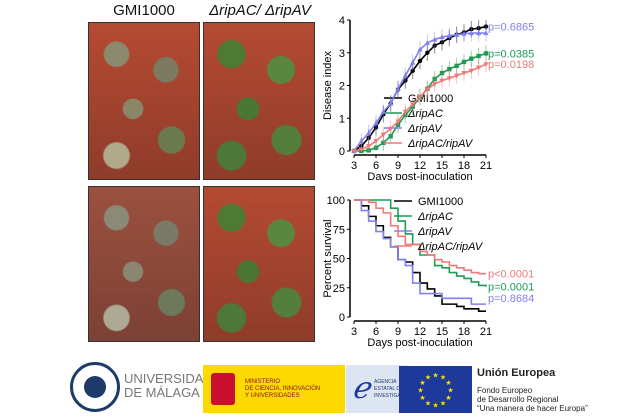 Image resolution: width=626 pixels, height=417 pixels. What do you see at coordinates (260, 10) in the screenshot?
I see `label-double-mutant: ΔripAC/ ΔripAV` at bounding box center [260, 10].